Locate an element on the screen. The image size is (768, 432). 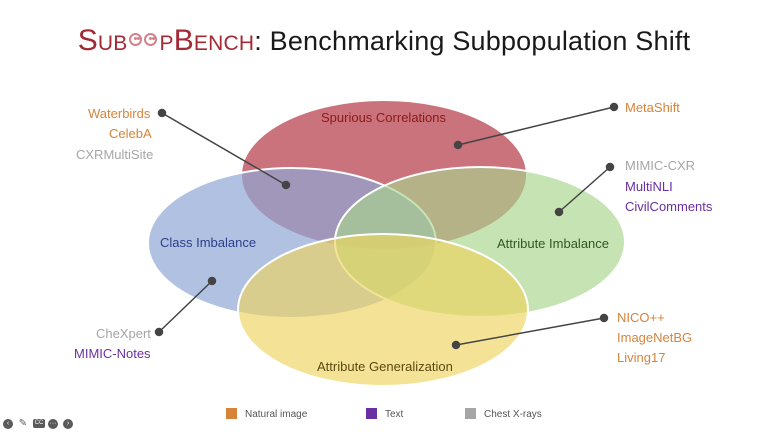
pencil-icon: ✎ is located at coordinates (23, 423).